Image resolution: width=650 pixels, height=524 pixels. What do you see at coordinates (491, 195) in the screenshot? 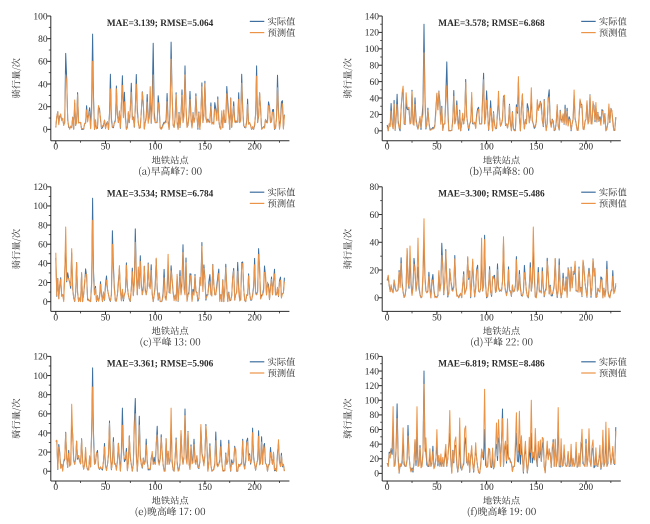
I see `svg-text: MAE=3.300; RMSE=5.486` at bounding box center [491, 195].